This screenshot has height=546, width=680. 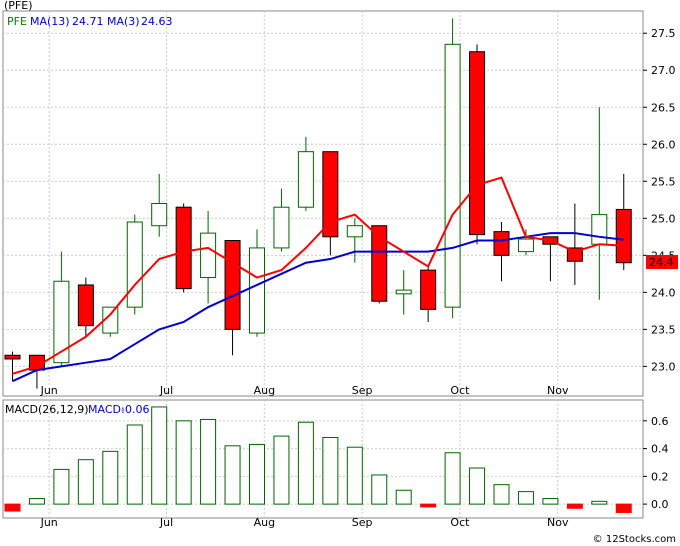 I want to click on macd-legend: MACD(26,12,9) MACD: -0.06, so click(x=77, y=409).